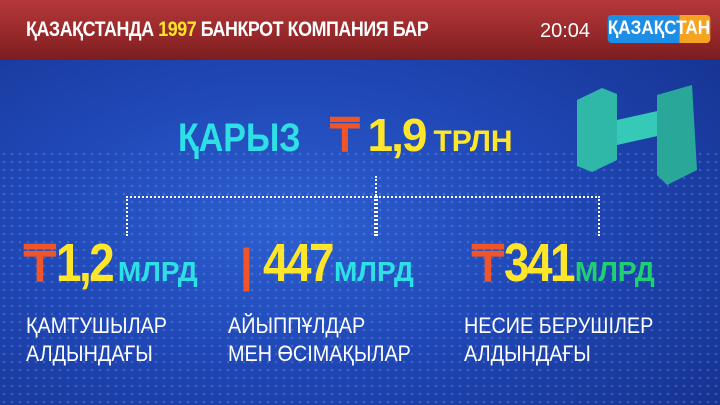 This screenshot has height=405, width=720. I want to click on total-label: ҚАРЫЗ, so click(239, 138).